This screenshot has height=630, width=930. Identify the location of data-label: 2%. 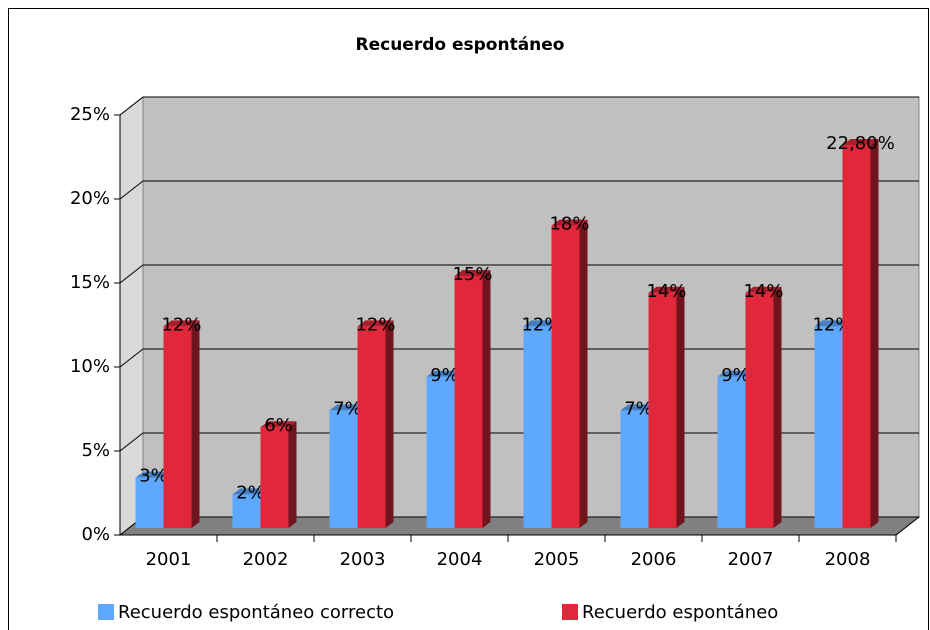
(250, 492).